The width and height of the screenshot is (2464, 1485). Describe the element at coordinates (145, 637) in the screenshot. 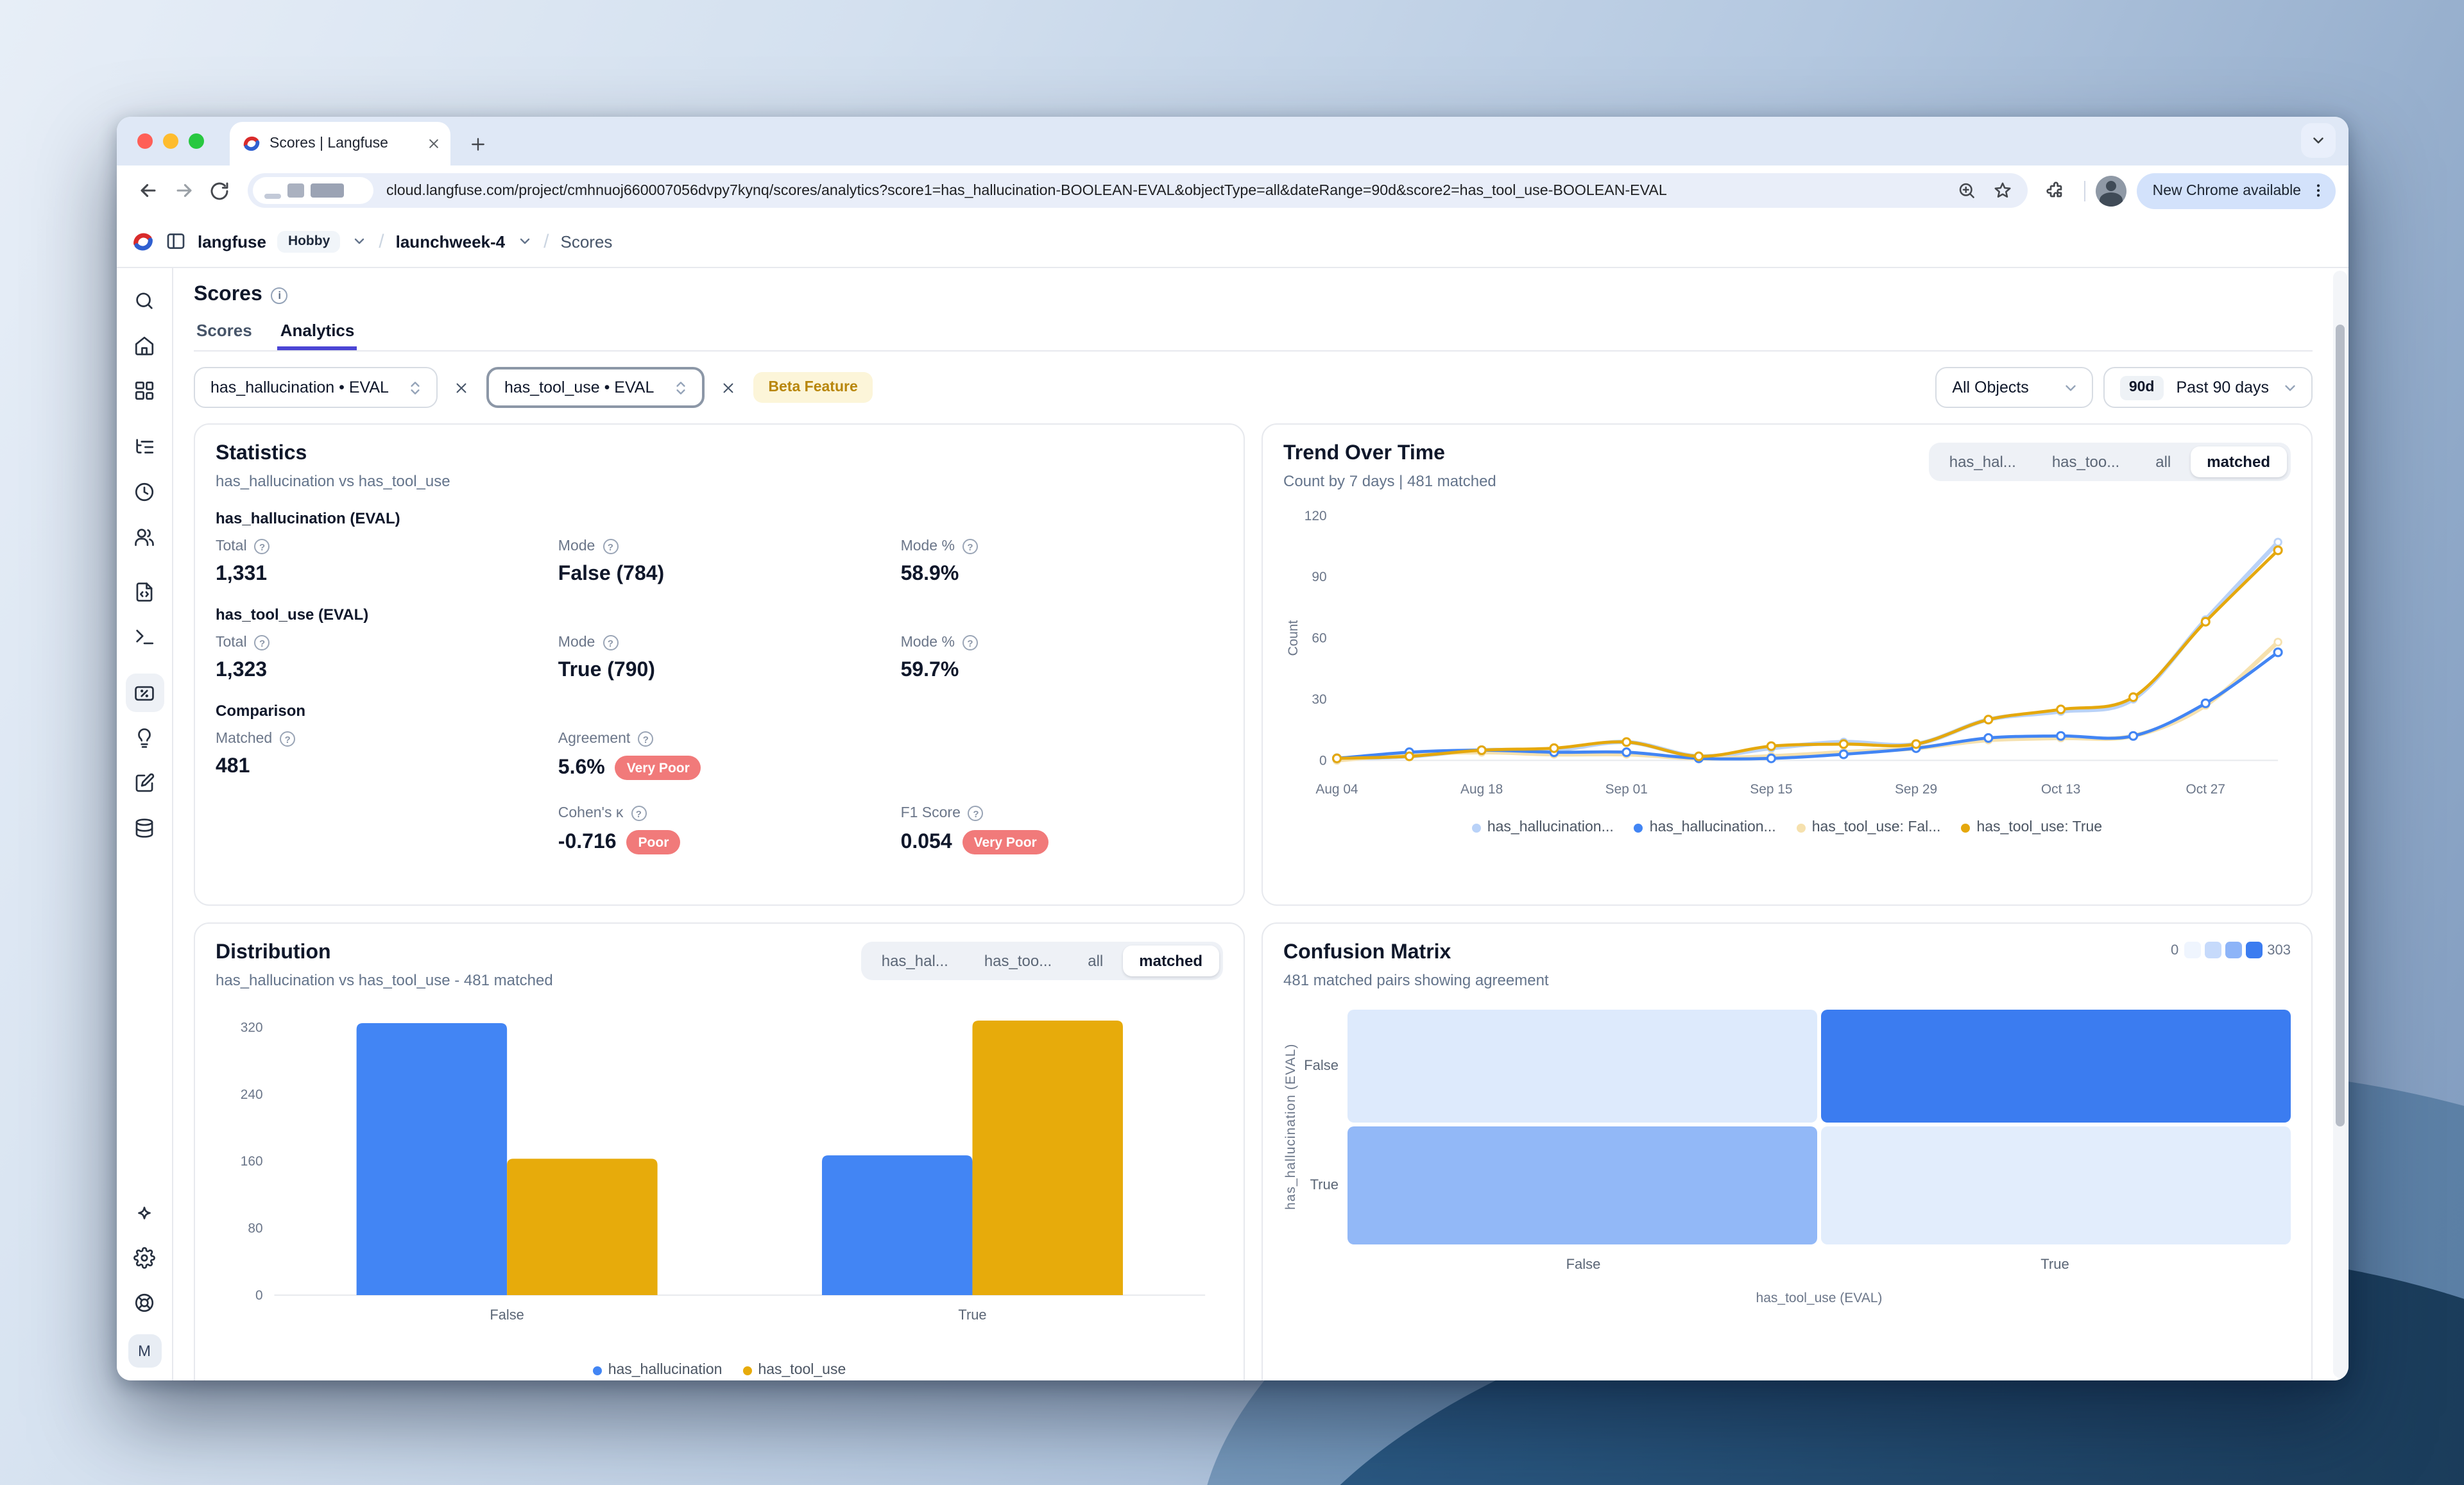

I see `playground-terminal-icon` at that location.